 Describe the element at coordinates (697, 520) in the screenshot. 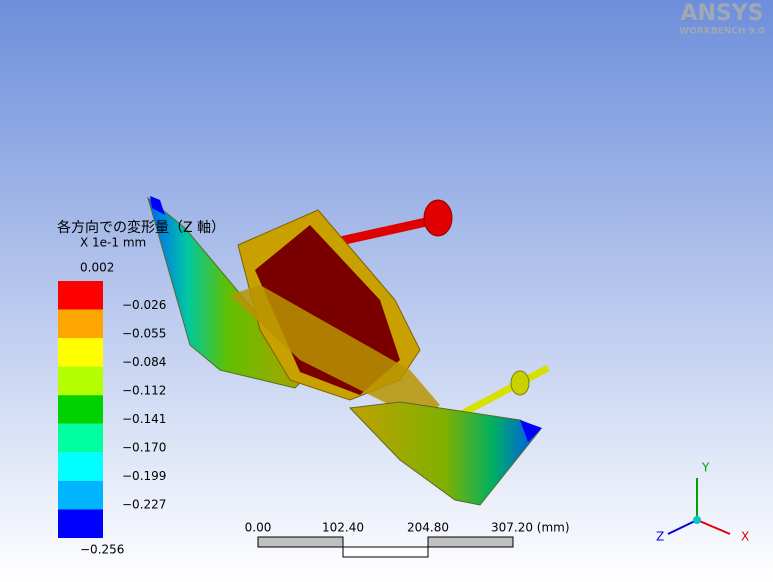

I see `triad-origin` at that location.